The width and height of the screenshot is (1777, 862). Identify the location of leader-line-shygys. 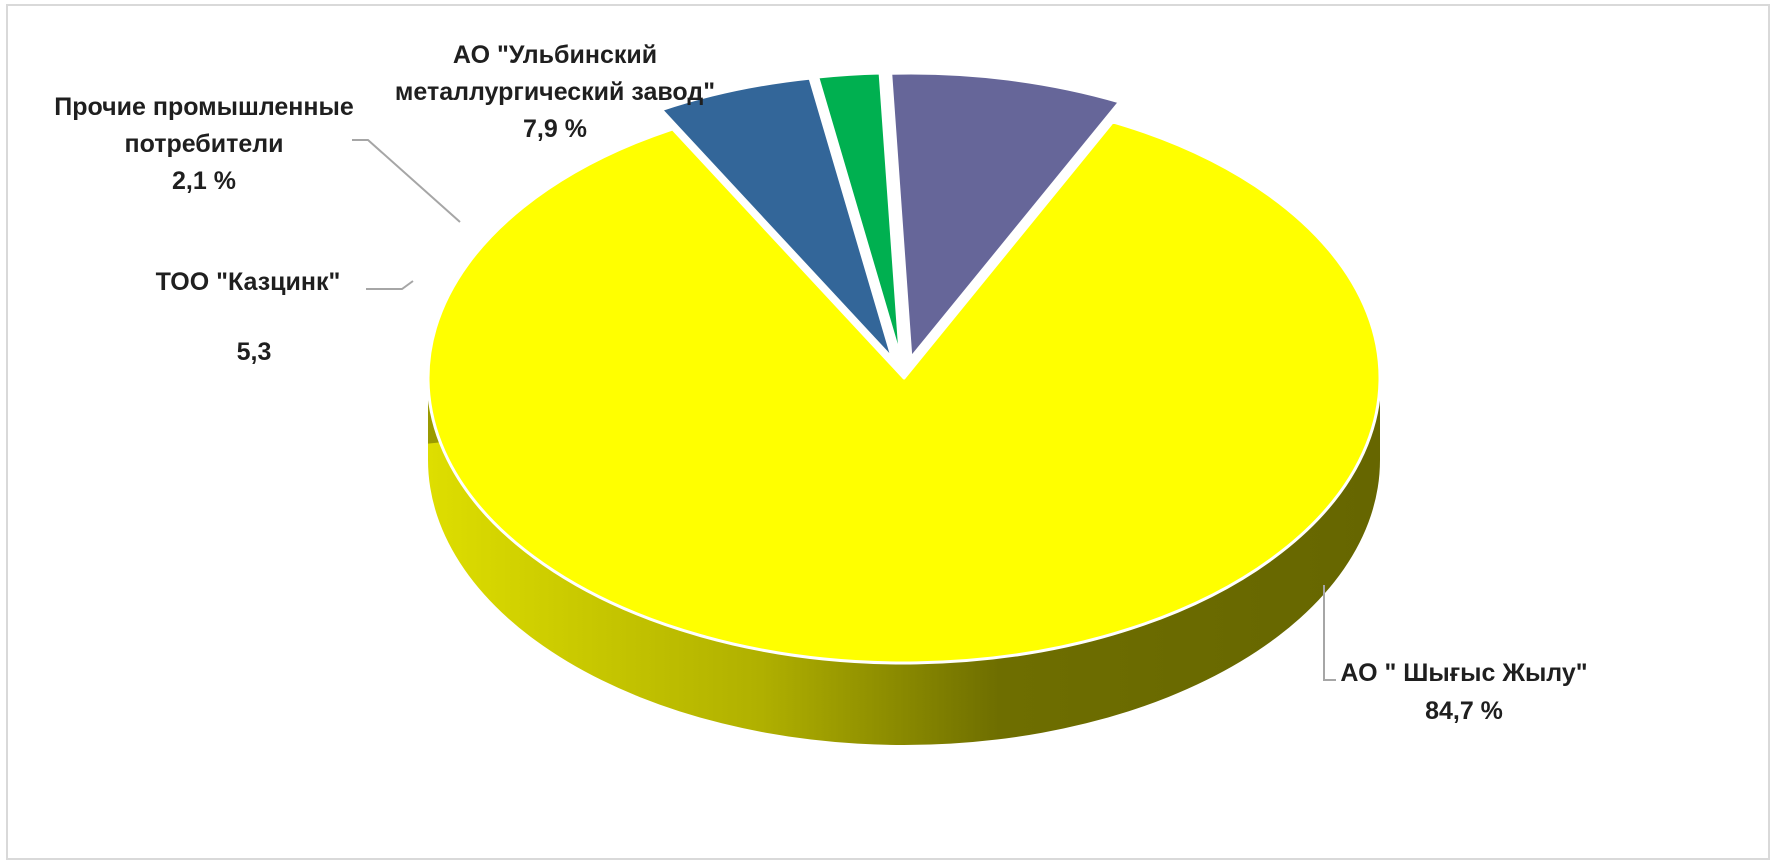
(1329, 633).